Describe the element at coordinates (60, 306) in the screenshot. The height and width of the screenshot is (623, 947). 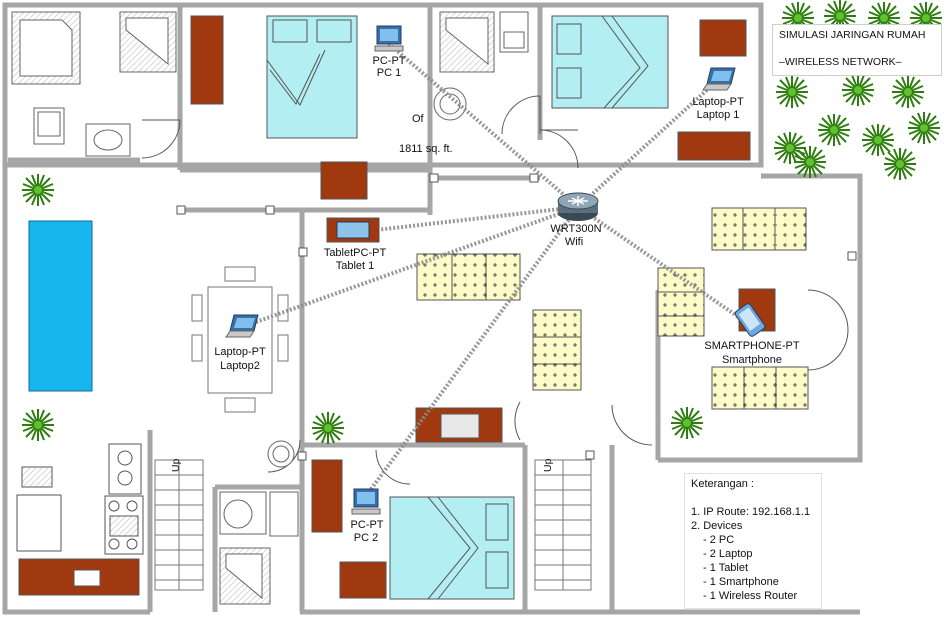
I see `pool` at that location.